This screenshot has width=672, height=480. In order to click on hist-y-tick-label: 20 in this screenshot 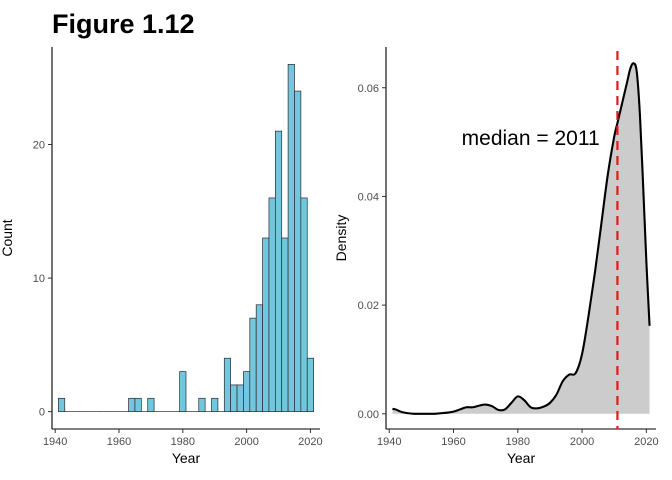, I will do `click(39, 146)`.